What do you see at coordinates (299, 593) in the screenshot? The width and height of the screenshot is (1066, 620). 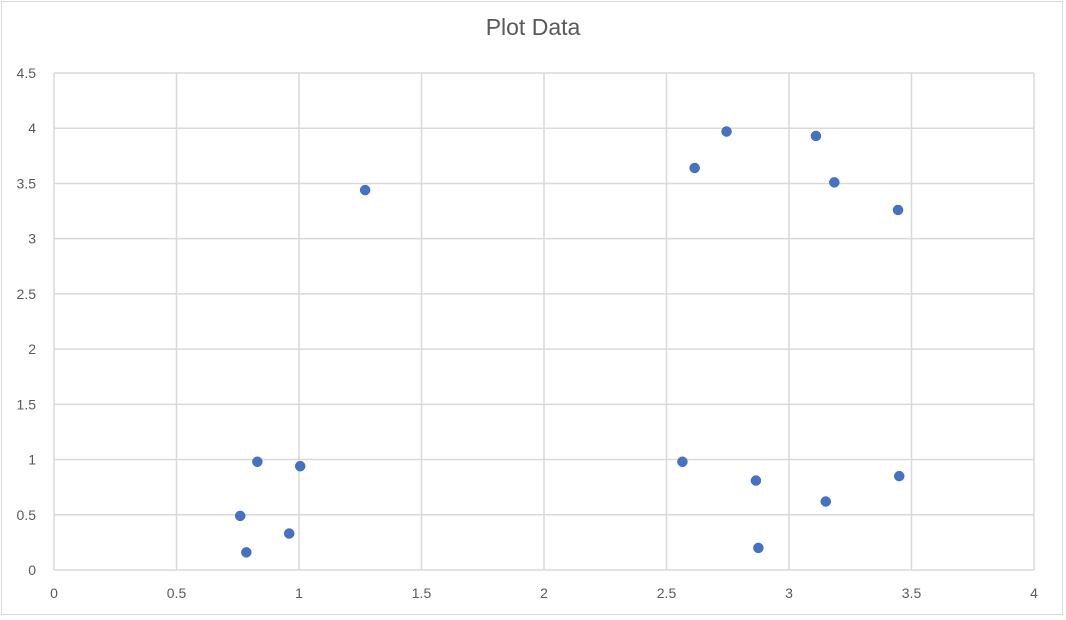 I see `x-tick-label: 1` at bounding box center [299, 593].